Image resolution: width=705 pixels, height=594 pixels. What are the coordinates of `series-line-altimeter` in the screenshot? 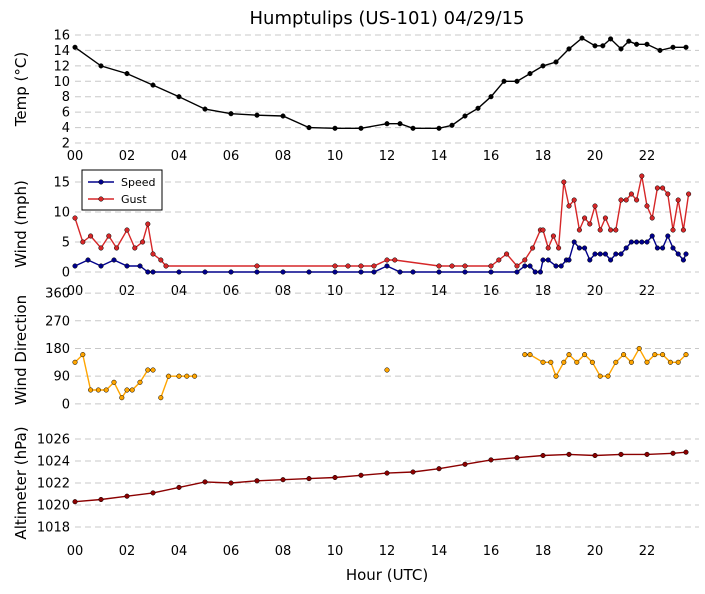 It's located at (380, 477).